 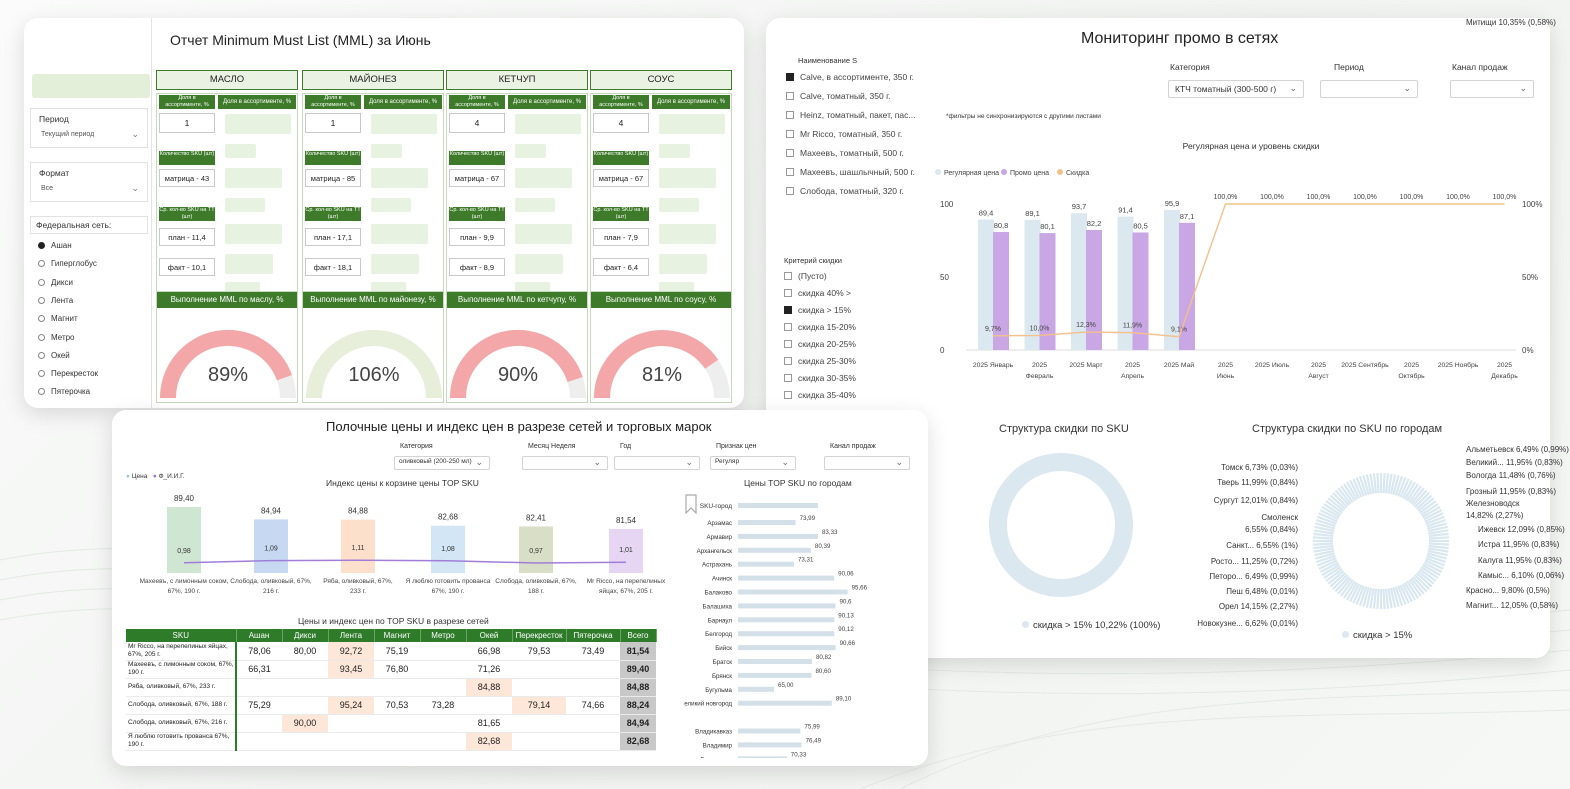 What do you see at coordinates (827, 395) in the screenshot?
I see `discount-option-label: скидка 35-40%` at bounding box center [827, 395].